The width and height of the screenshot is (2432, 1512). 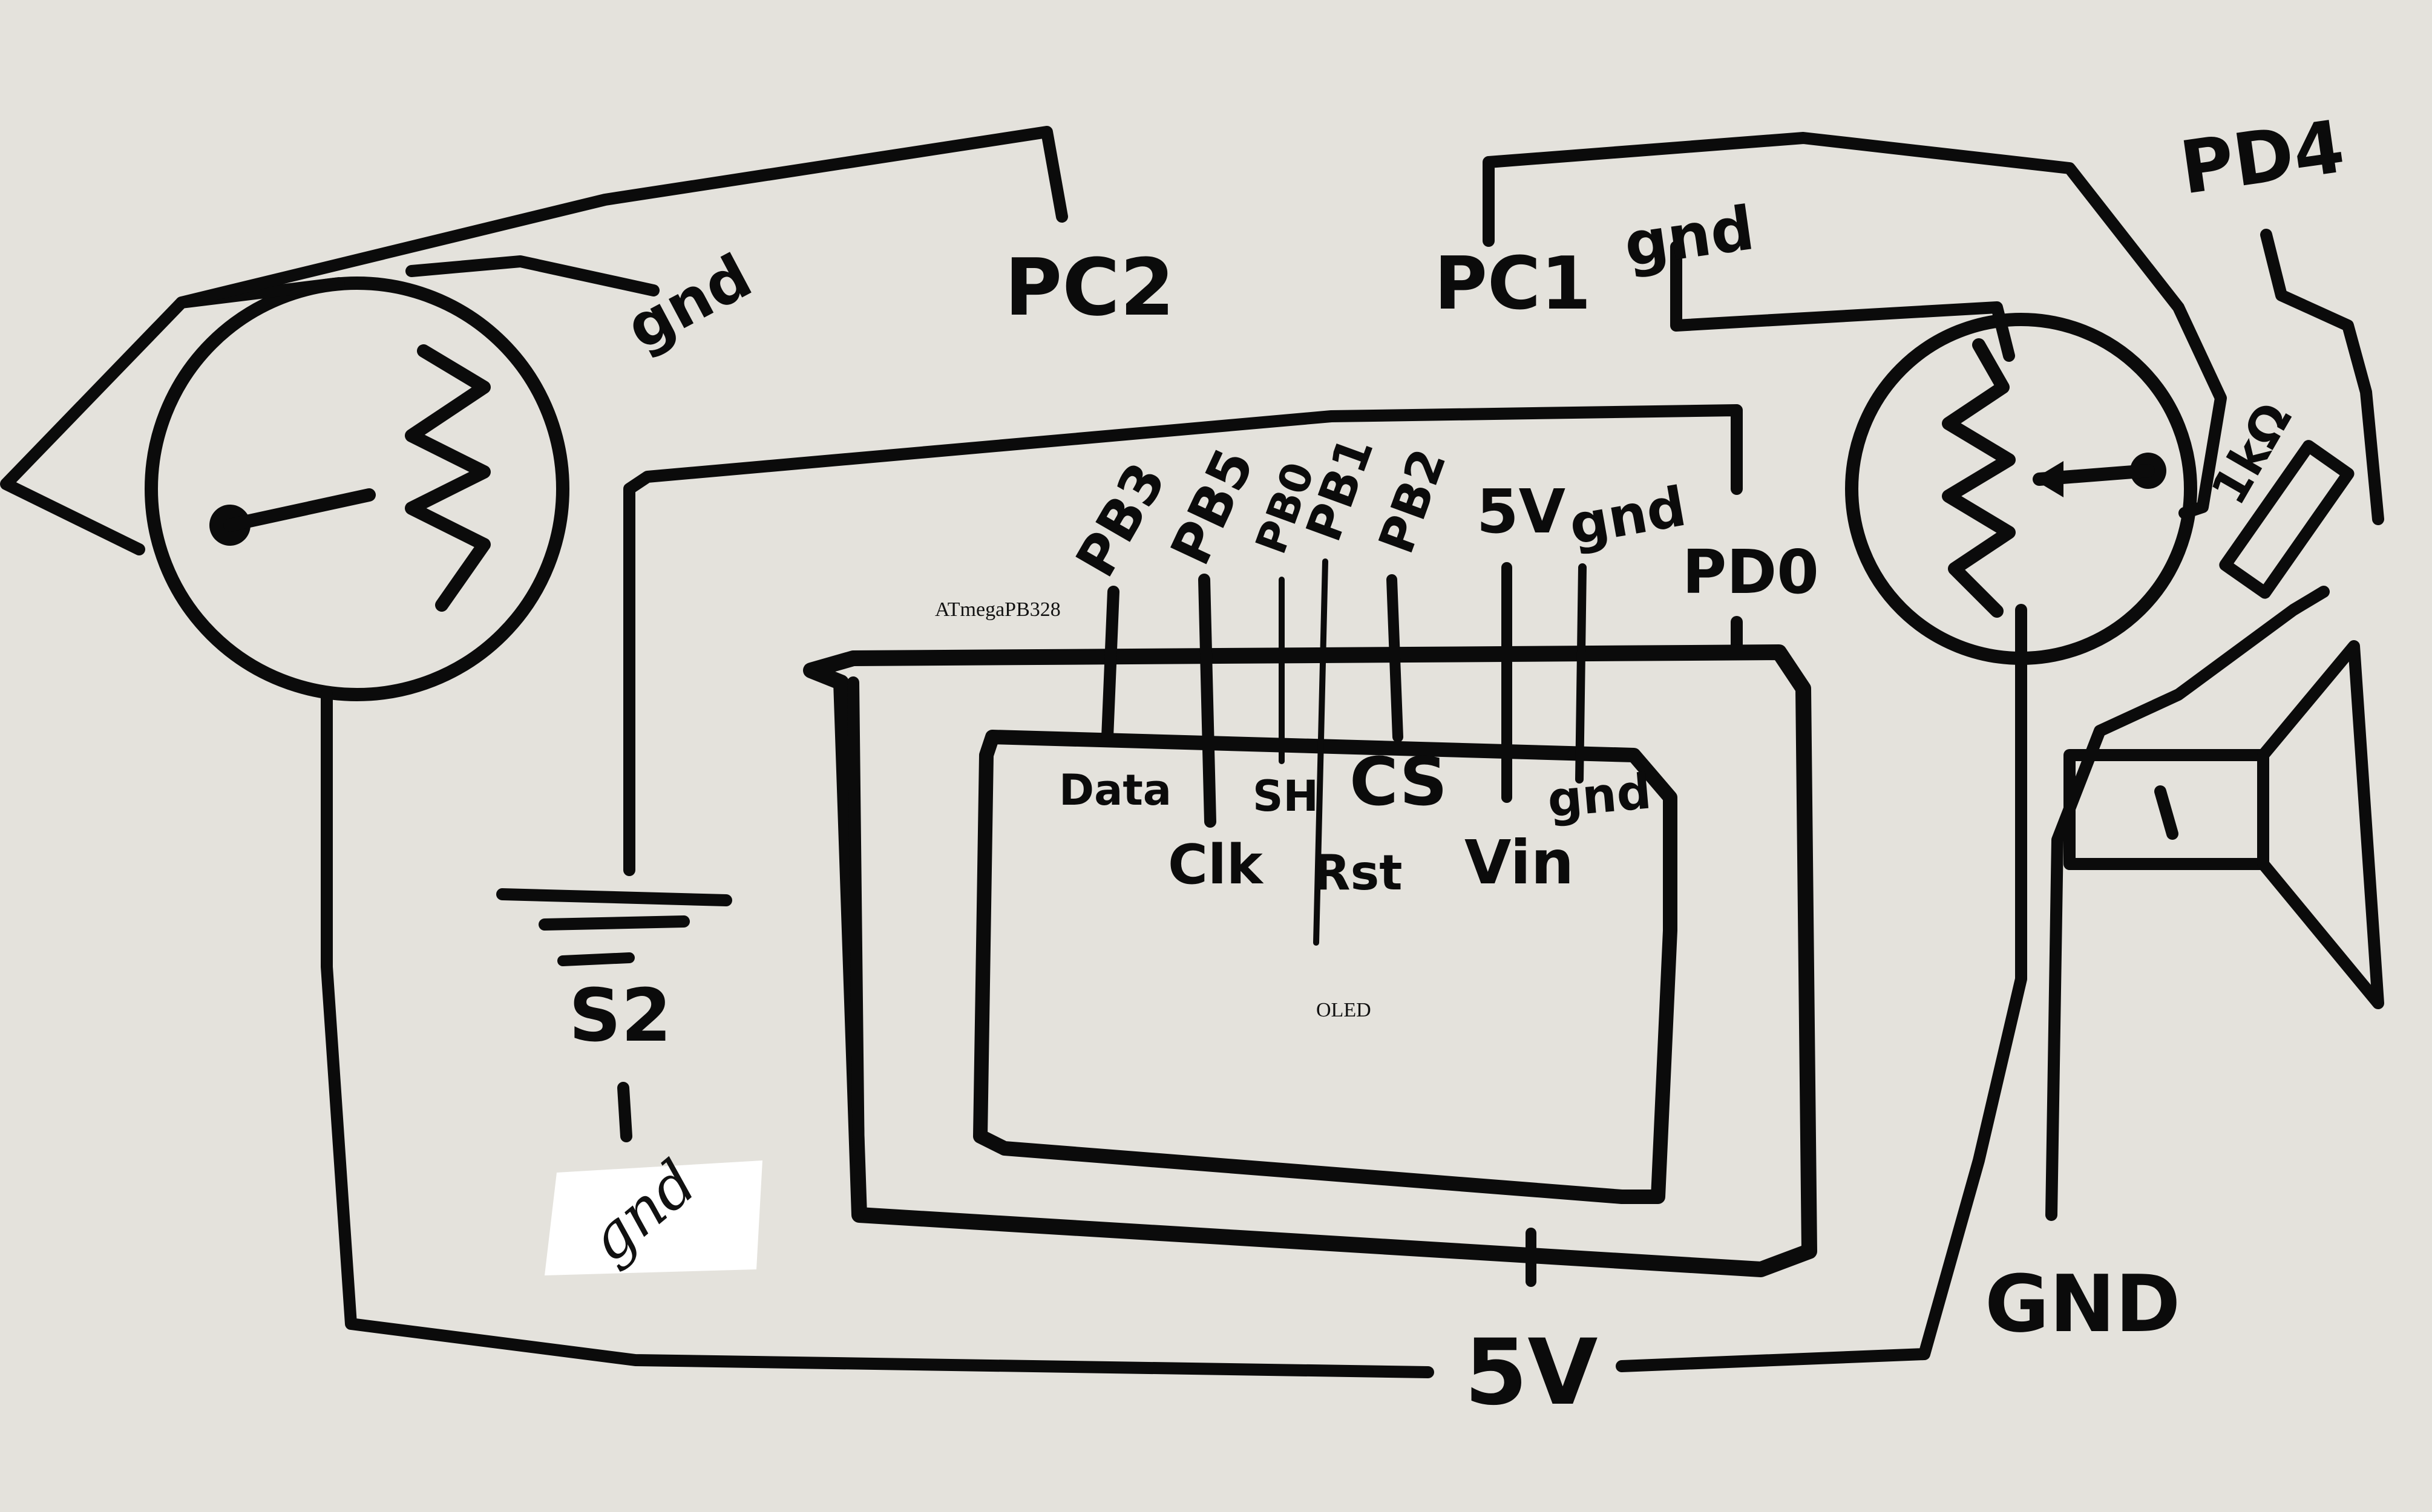 What do you see at coordinates (1599, 795) in the screenshot?
I see `label-oled-gnd: gnd` at bounding box center [1599, 795].